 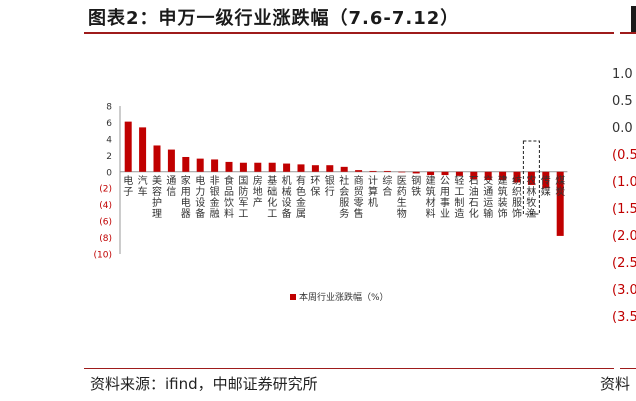 I want to click on chart-legend: 本周行业涨跌幅（%）, so click(x=339, y=296).